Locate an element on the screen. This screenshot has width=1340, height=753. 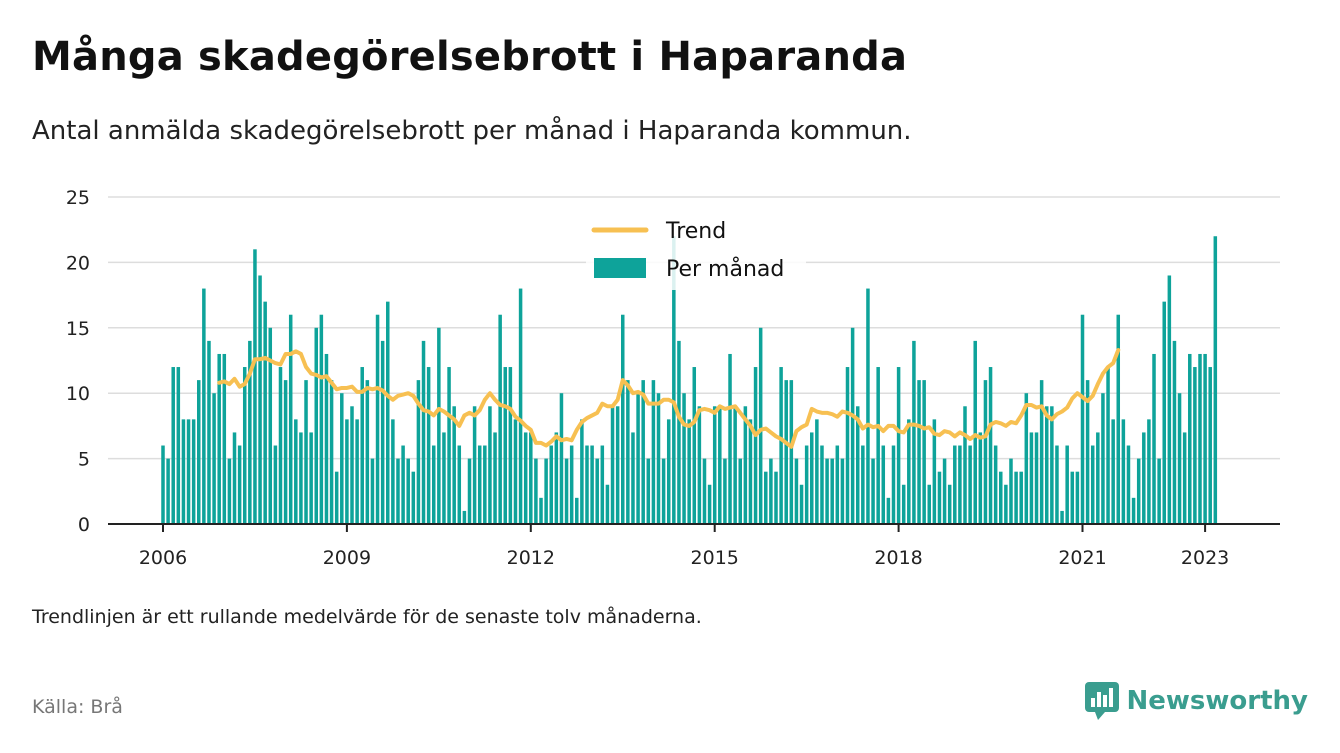
x-tick-label-2012: 2012 is located at coordinates (531, 558).